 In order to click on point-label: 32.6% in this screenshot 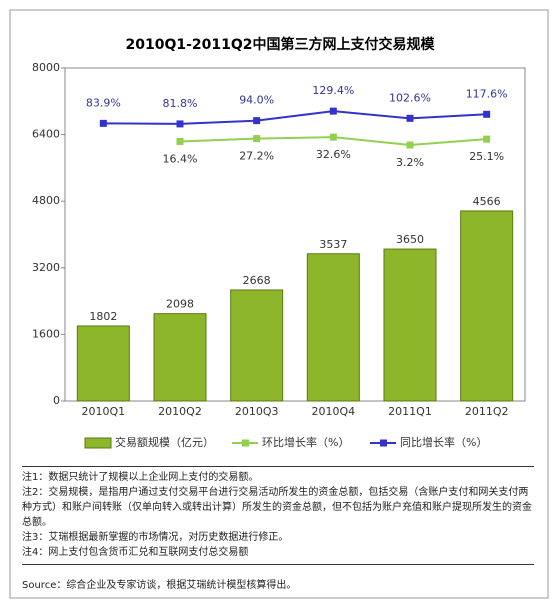, I will do `click(333, 154)`.